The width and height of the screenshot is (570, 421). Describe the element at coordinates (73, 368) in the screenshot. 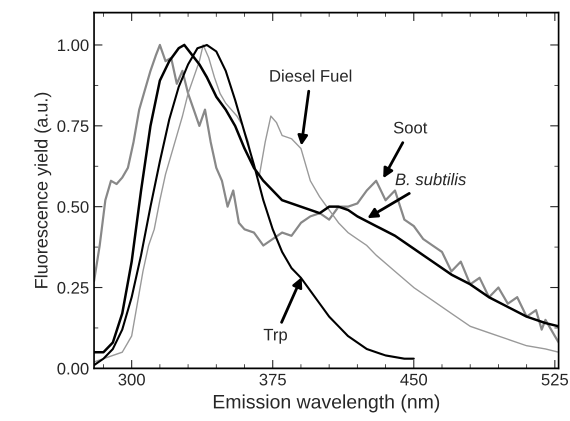

I see `y-tick-label: 0.00` at that location.